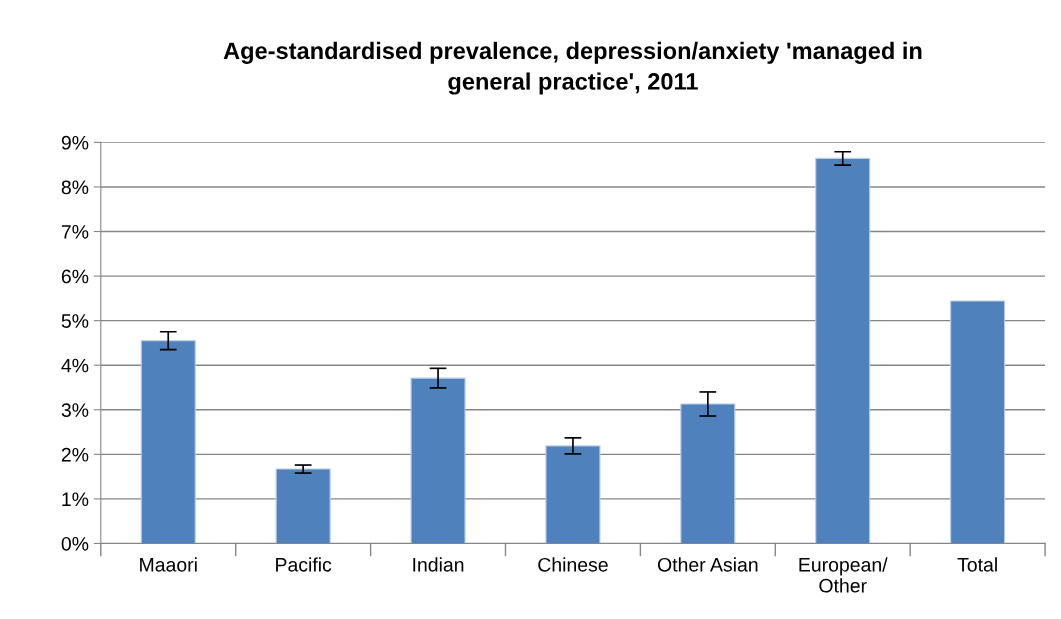 Image resolution: width=1061 pixels, height=619 pixels. Describe the element at coordinates (438, 564) in the screenshot. I see `x-tick-label: Indian` at that location.